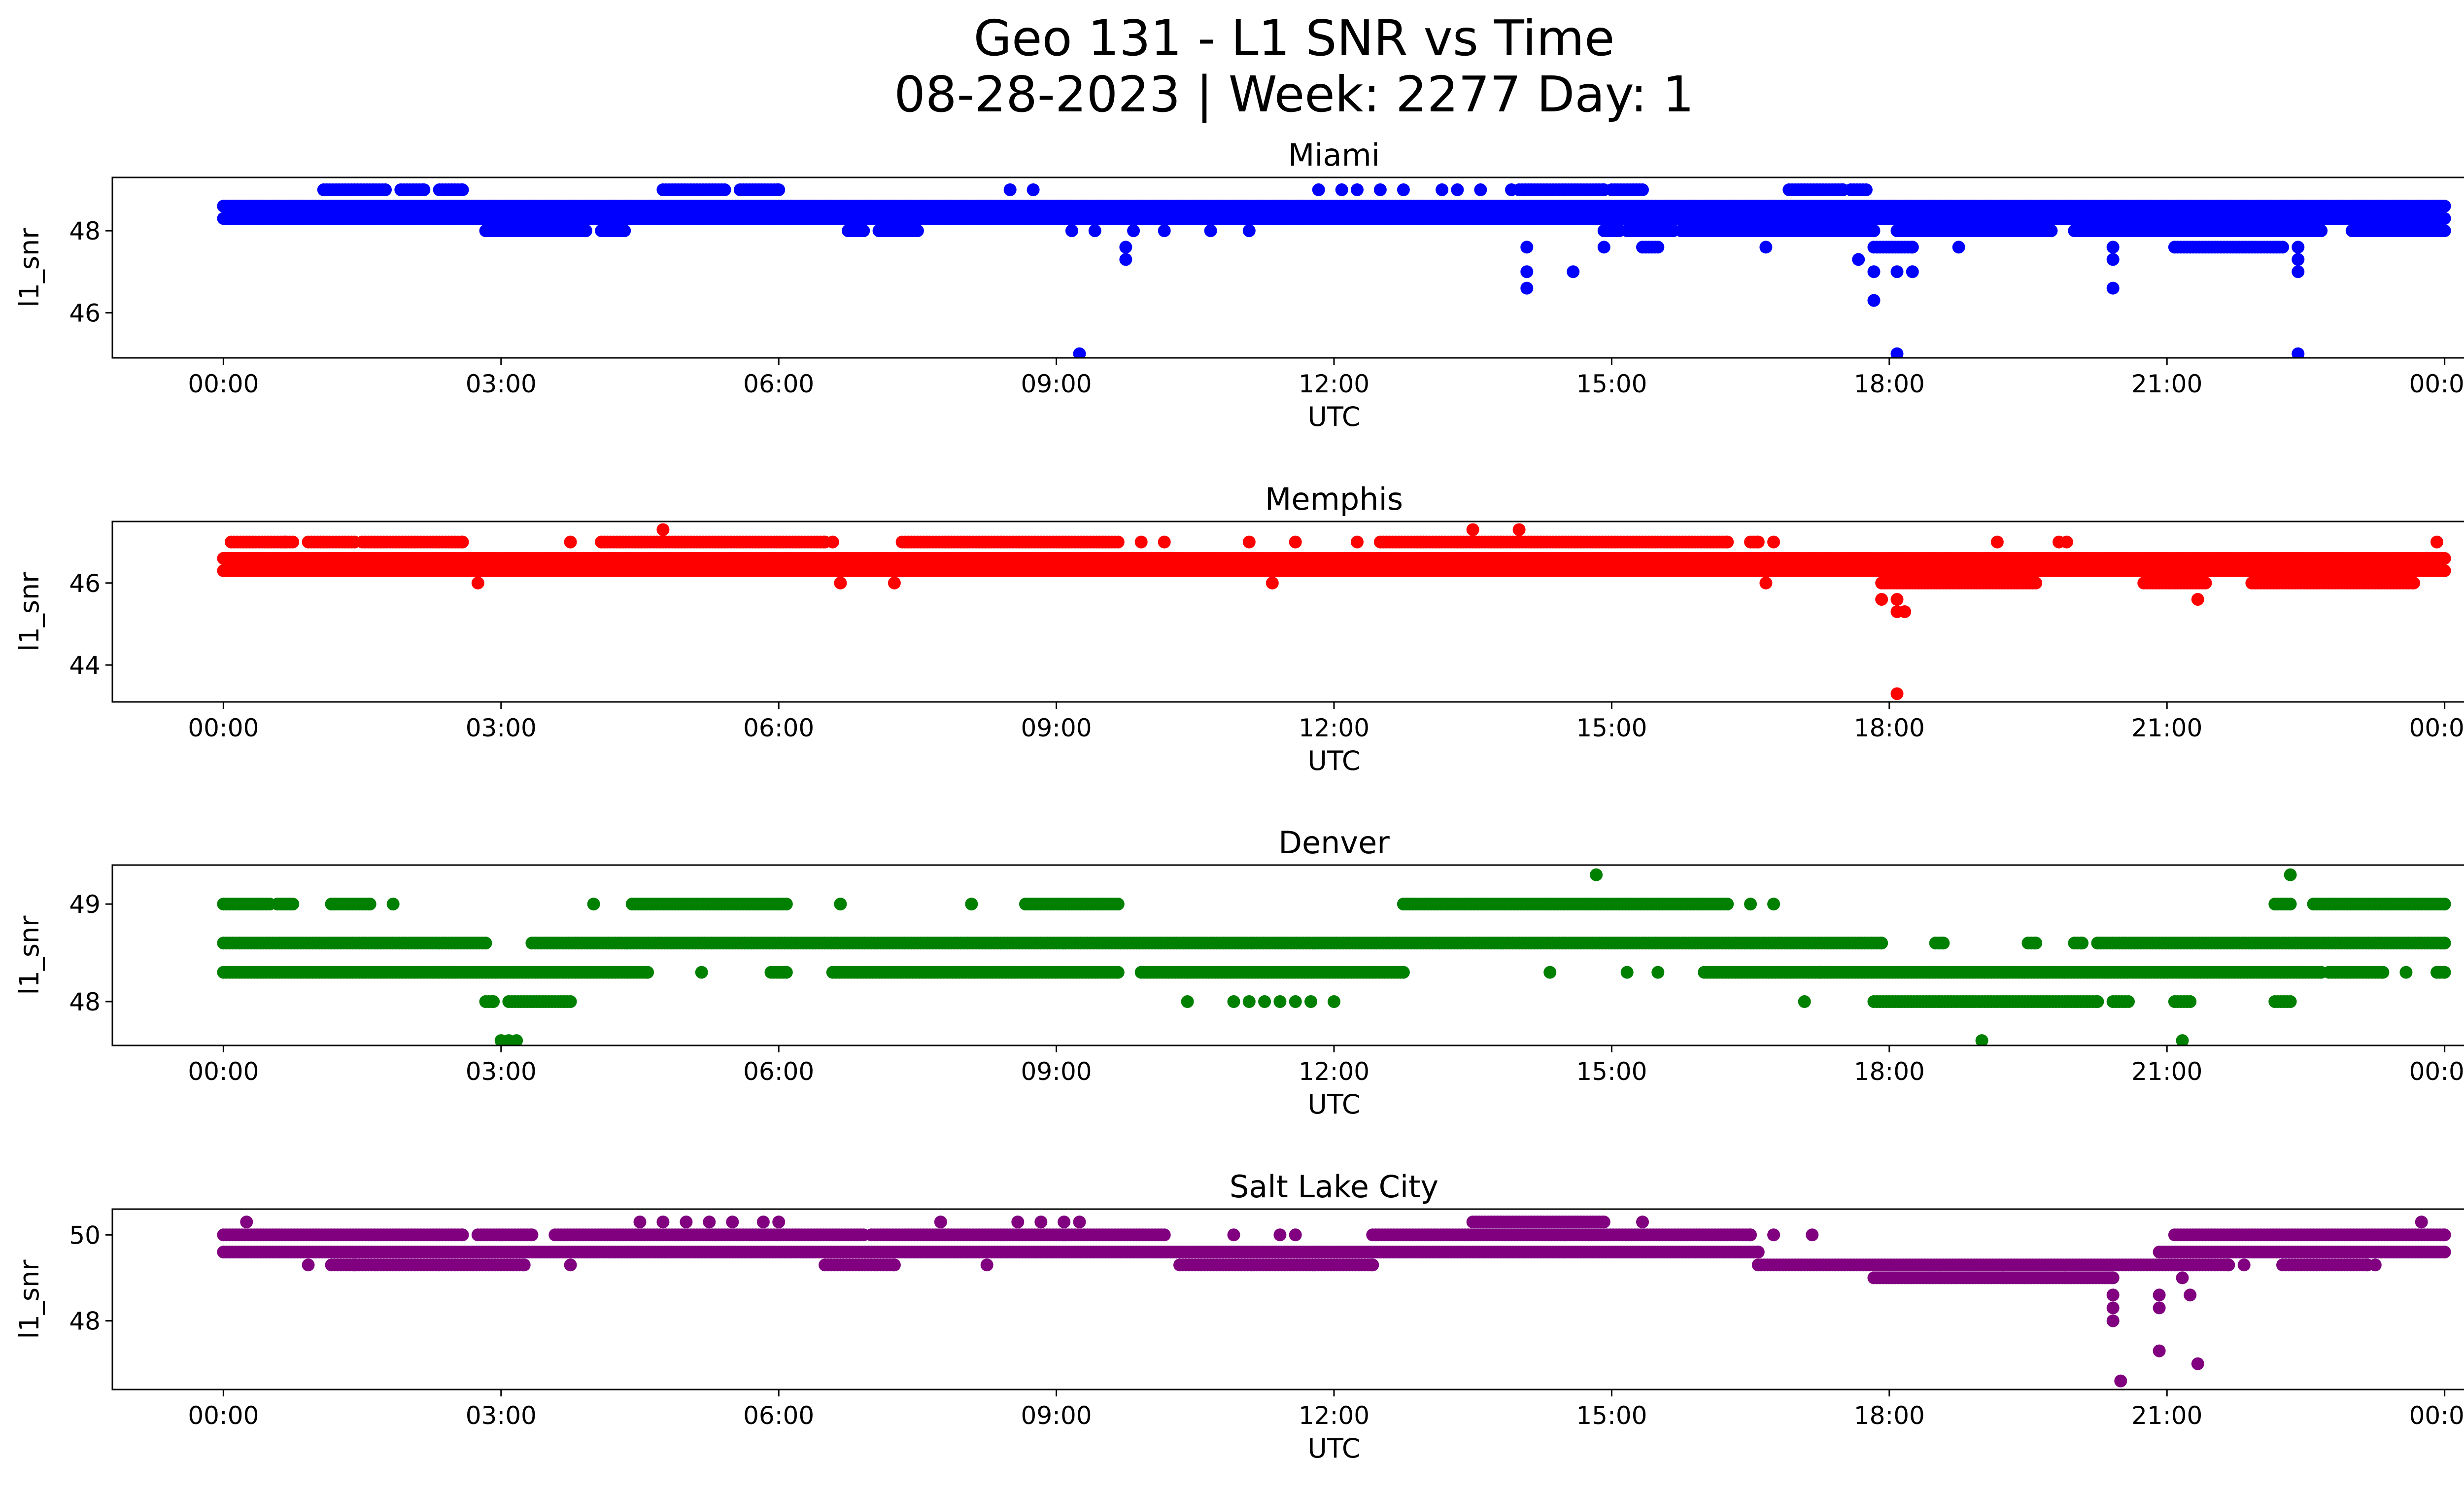 The height and width of the screenshot is (1495, 2464). What do you see at coordinates (1889, 384) in the screenshot?
I see `x-tick-label: 18:00` at bounding box center [1889, 384].